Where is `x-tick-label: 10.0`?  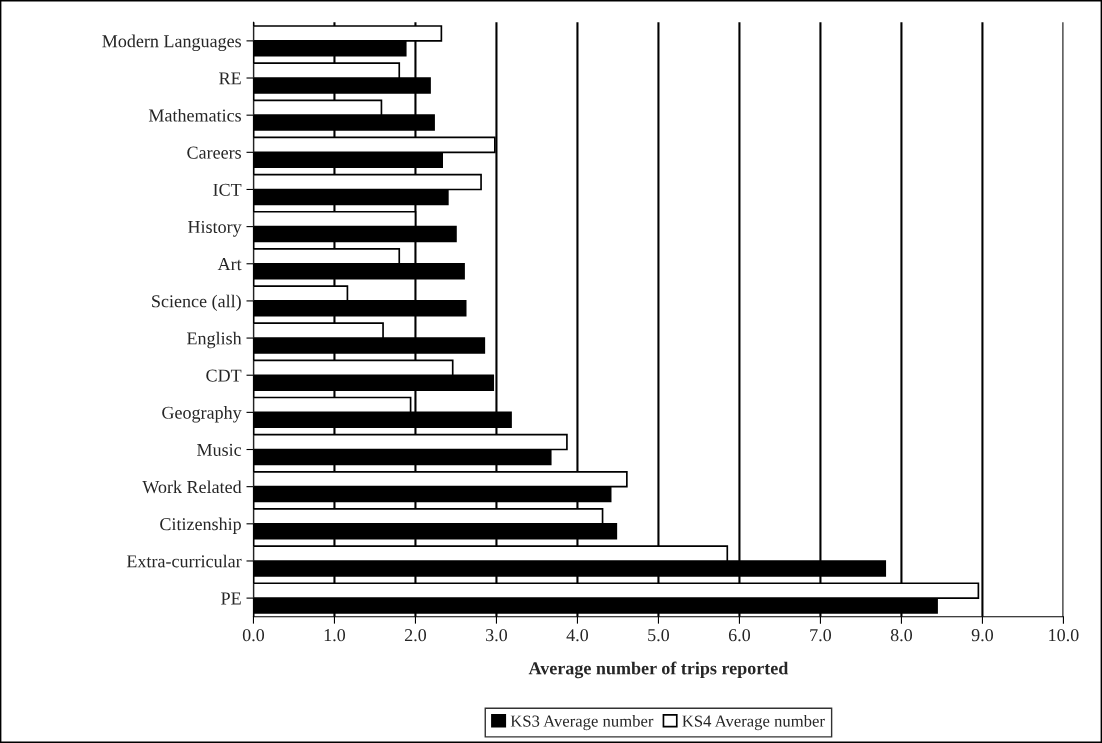
x-tick-label: 10.0 is located at coordinates (1064, 635).